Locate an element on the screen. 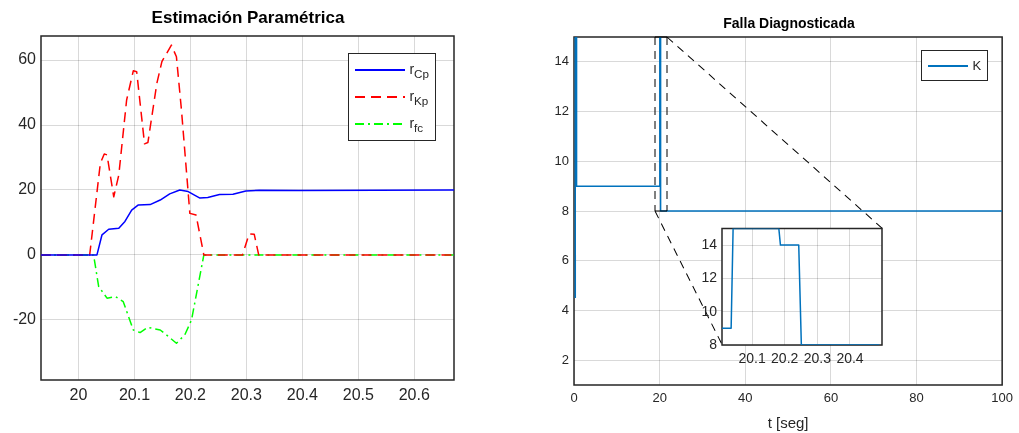 This screenshot has width=1019, height=433. x-tick-label: 80 is located at coordinates (916, 398).